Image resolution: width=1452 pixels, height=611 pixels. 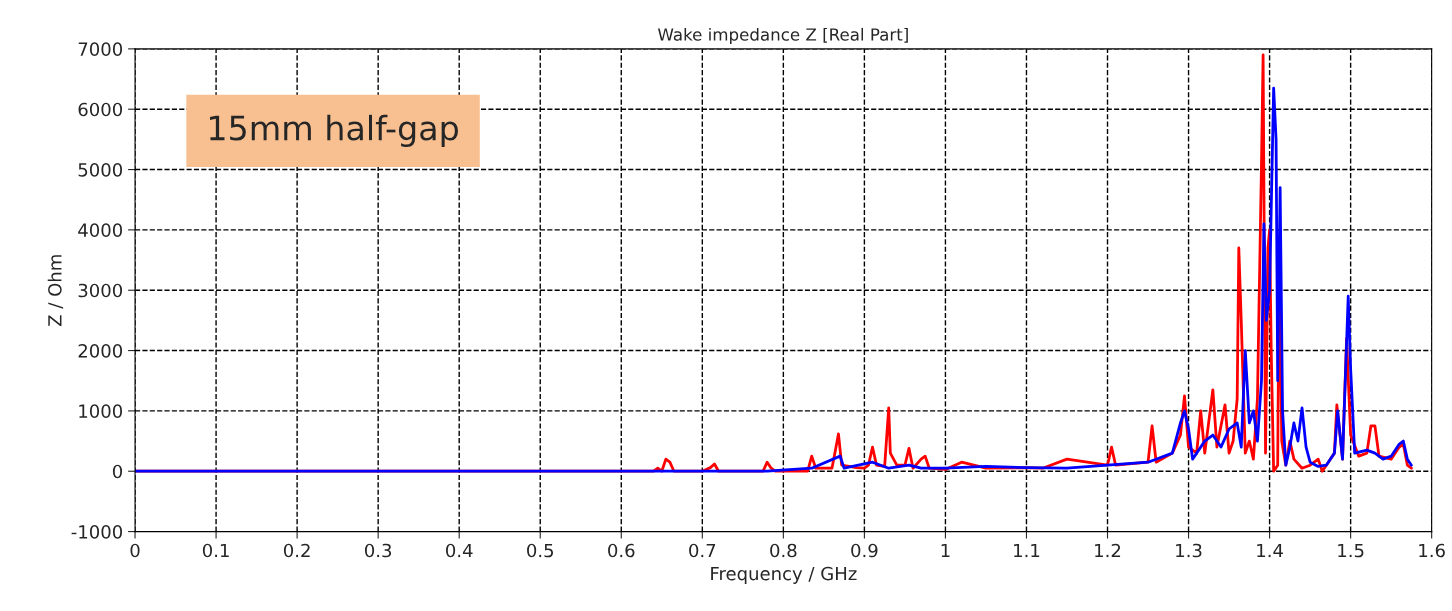 What do you see at coordinates (784, 575) in the screenshot?
I see `x-axis-title: Frequency / GHz` at bounding box center [784, 575].